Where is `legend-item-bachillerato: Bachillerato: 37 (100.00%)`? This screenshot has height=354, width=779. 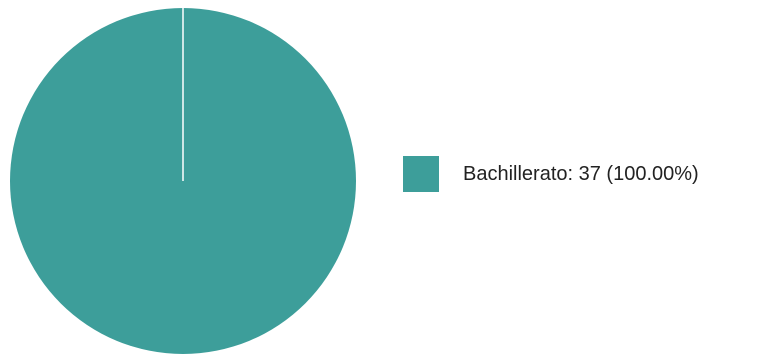 legend-item-bachillerato: Bachillerato: 37 (100.00%) is located at coordinates (551, 174).